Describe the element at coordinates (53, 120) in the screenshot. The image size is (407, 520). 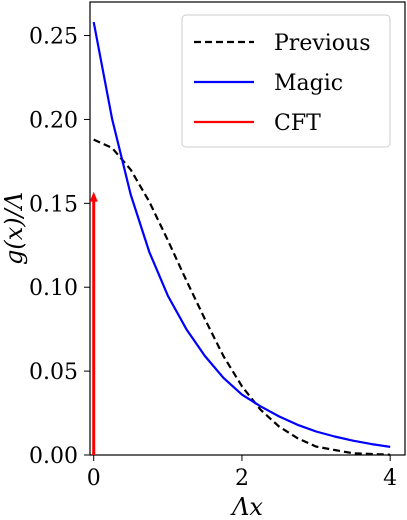
I see `y-tick-label: 0.20` at that location.